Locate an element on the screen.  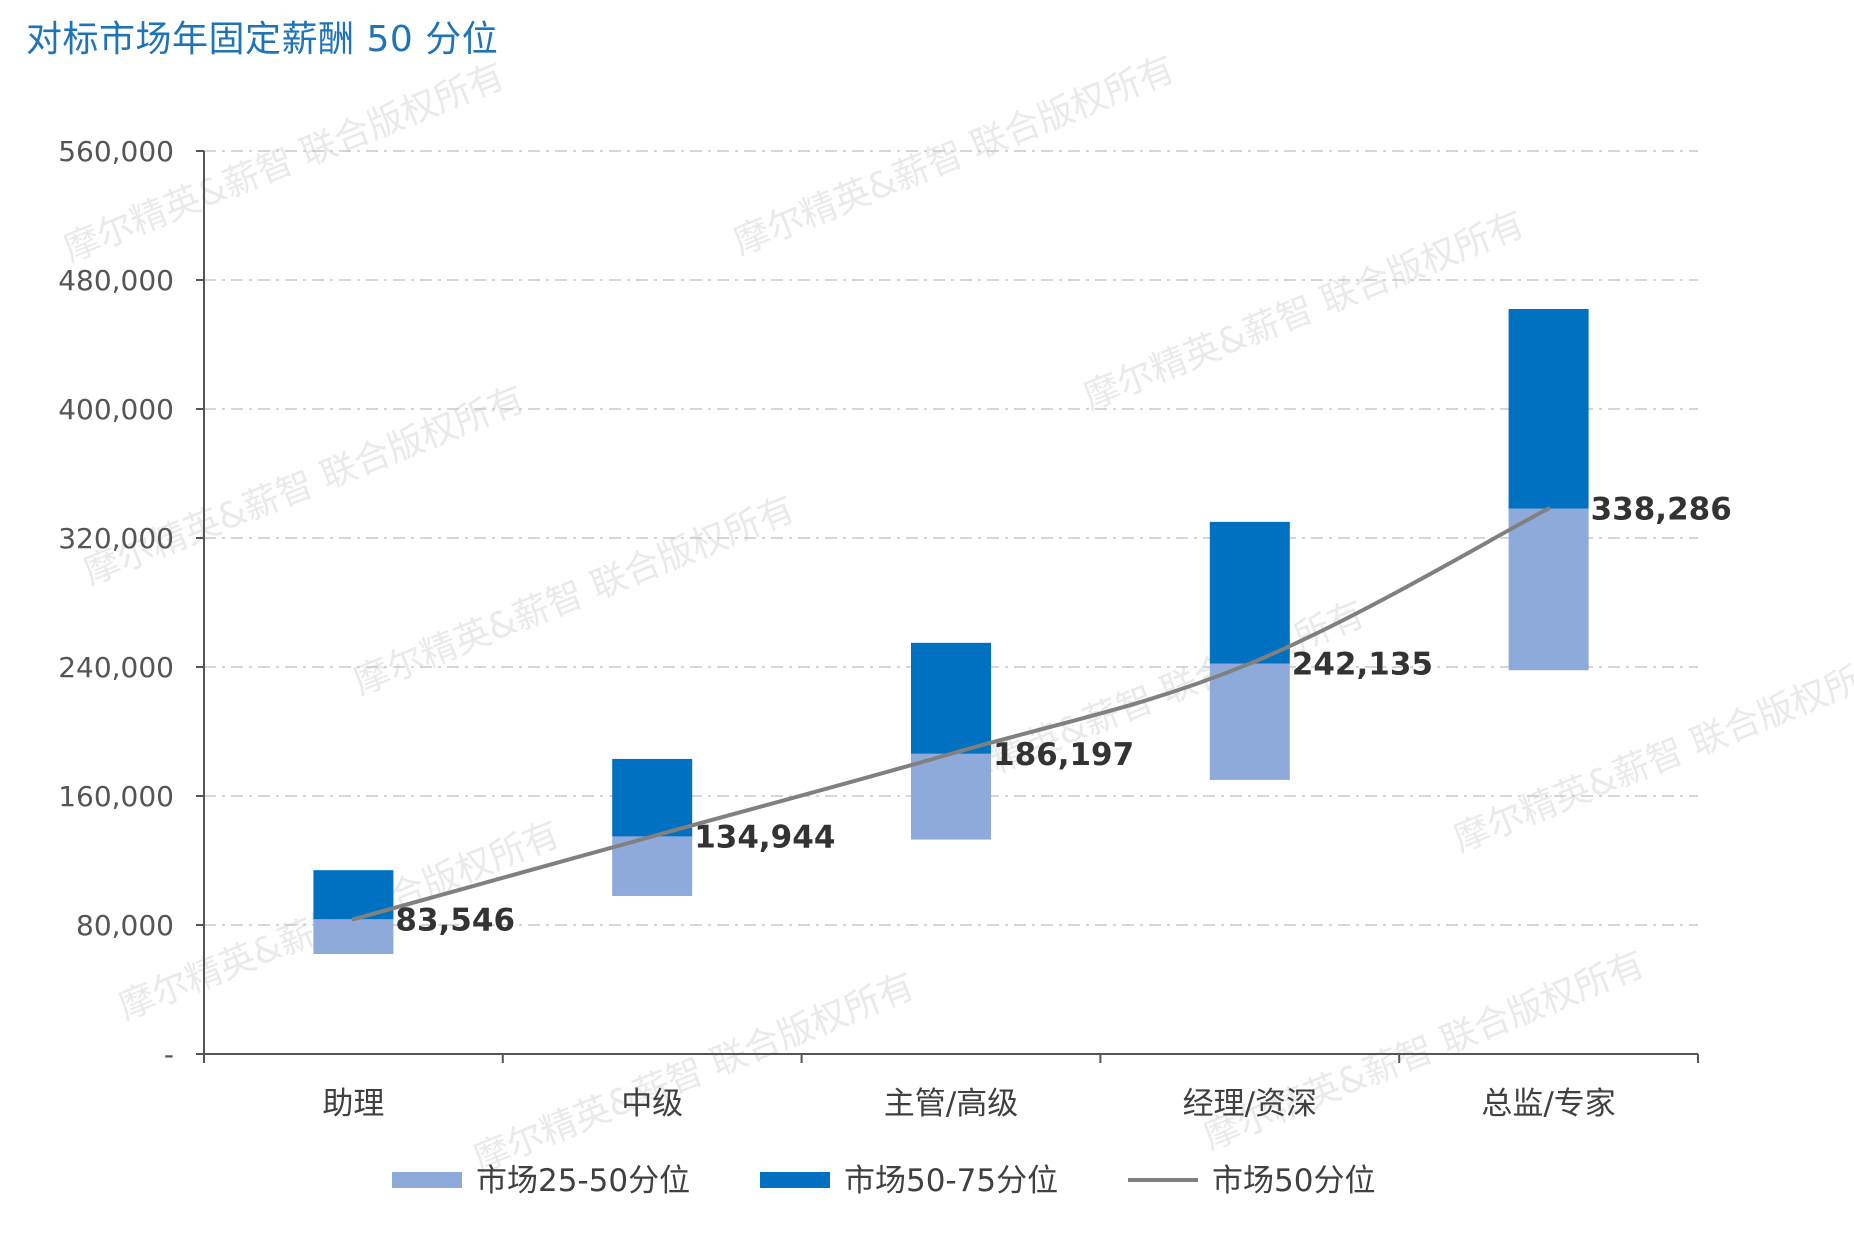
legend: 市场25-50分位 市场50-75分位 市场50分位 is located at coordinates (883, 1181).